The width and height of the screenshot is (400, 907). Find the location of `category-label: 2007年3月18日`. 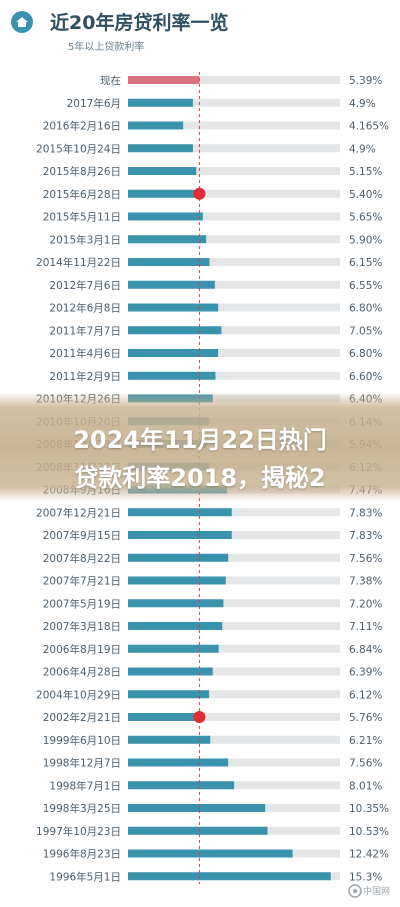

category-label: 2007年3月18日 is located at coordinates (82, 626).